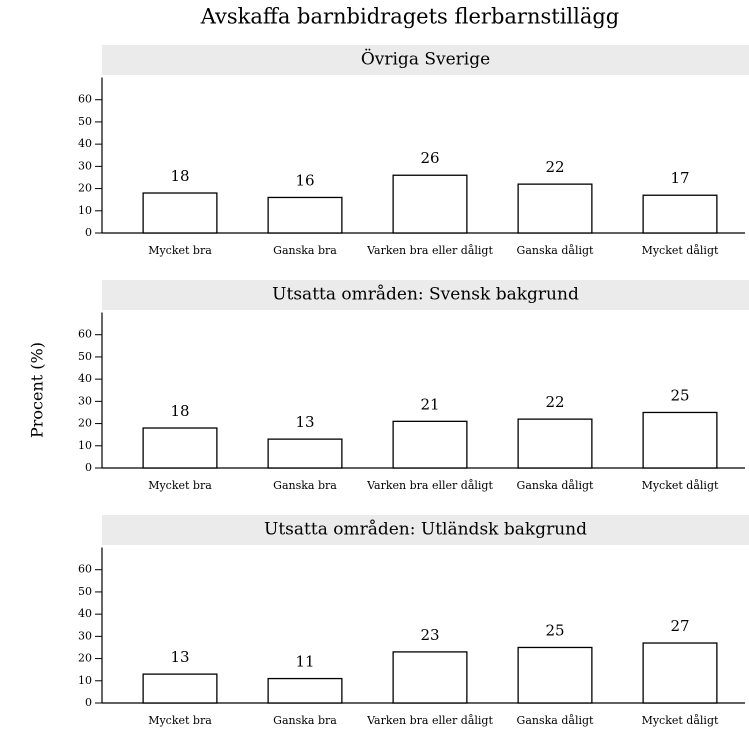  Describe the element at coordinates (679, 626) in the screenshot. I see `value-label: 27` at that location.